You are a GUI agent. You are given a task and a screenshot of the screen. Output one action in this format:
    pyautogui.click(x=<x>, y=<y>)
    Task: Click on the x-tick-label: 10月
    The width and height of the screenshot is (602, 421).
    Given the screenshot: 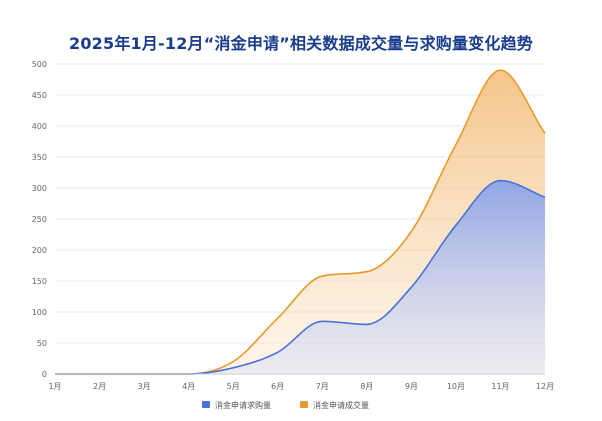 What is the action you would take?
    pyautogui.click(x=456, y=386)
    